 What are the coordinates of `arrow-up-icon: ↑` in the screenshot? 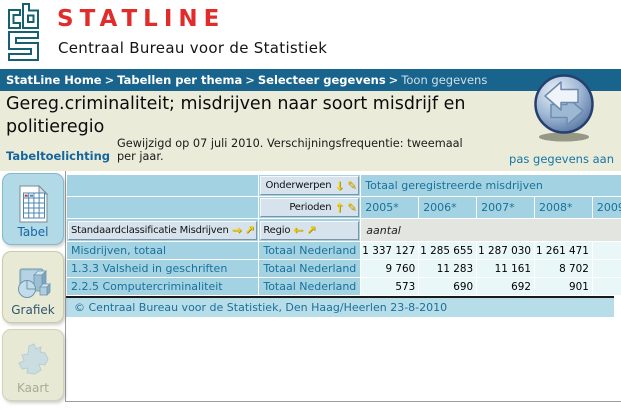 It's located at (339, 207).